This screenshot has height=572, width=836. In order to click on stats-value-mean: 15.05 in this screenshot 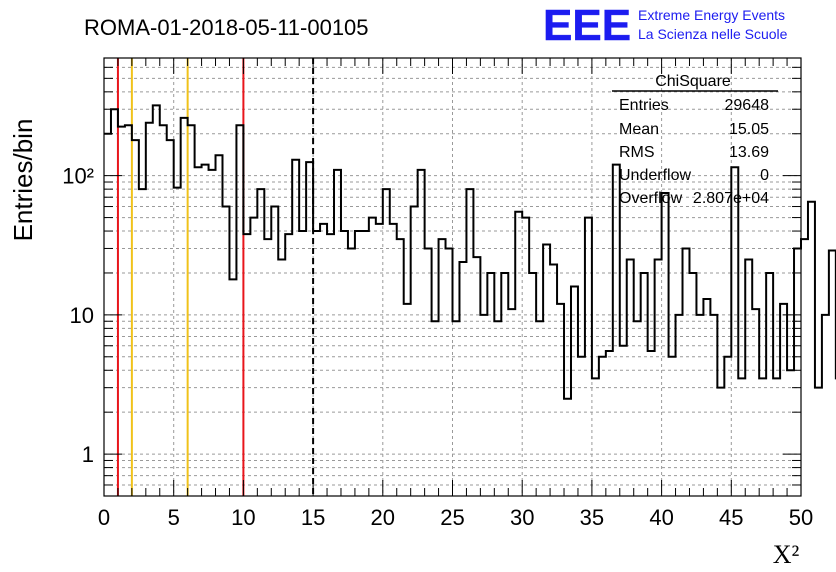, I will do `click(749, 129)`.